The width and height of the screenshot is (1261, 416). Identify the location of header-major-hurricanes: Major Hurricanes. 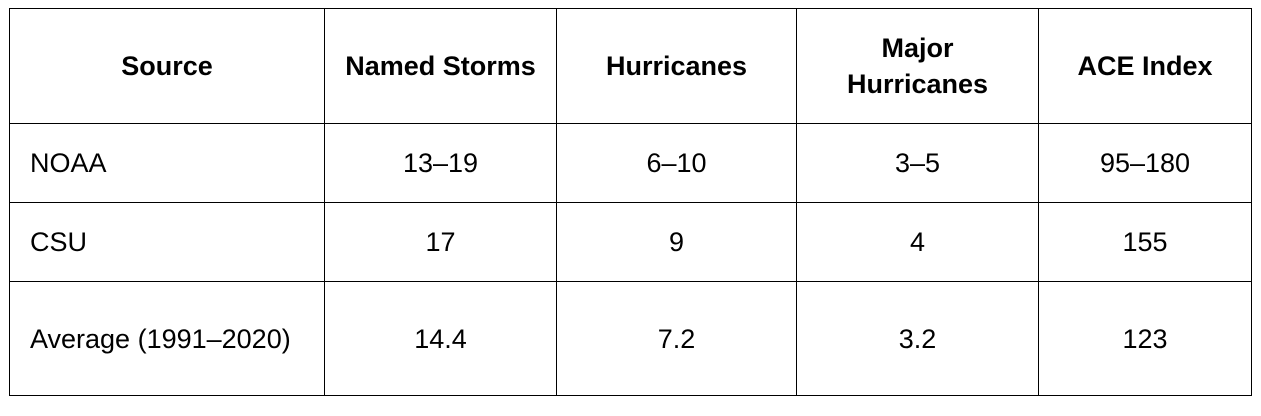
(917, 66).